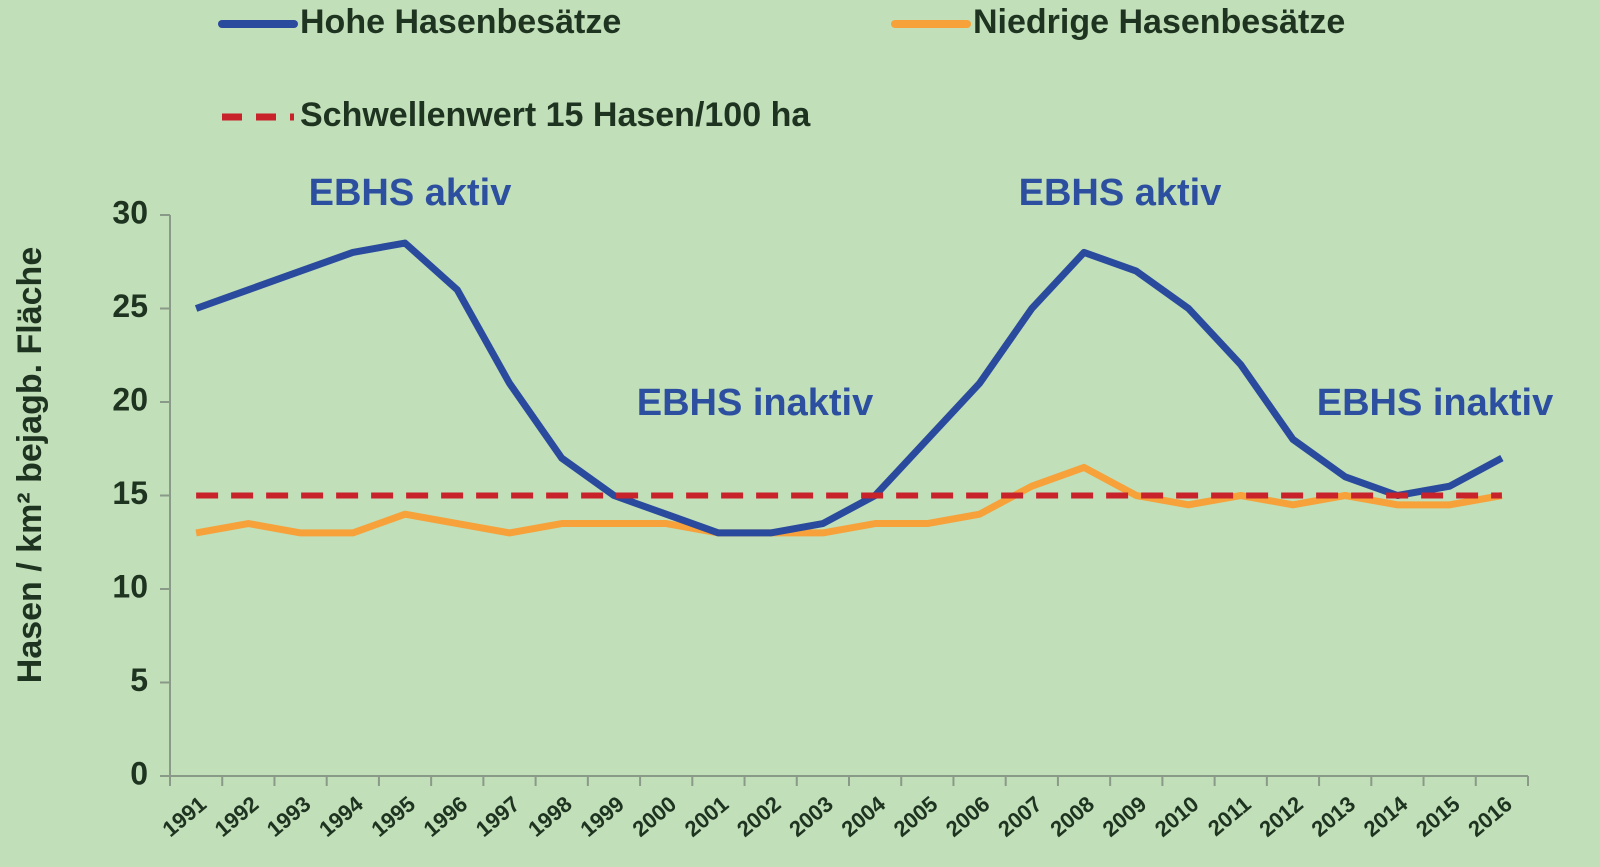 The height and width of the screenshot is (867, 1600). What do you see at coordinates (130, 212) in the screenshot?
I see `y-tick-label: 30` at bounding box center [130, 212].